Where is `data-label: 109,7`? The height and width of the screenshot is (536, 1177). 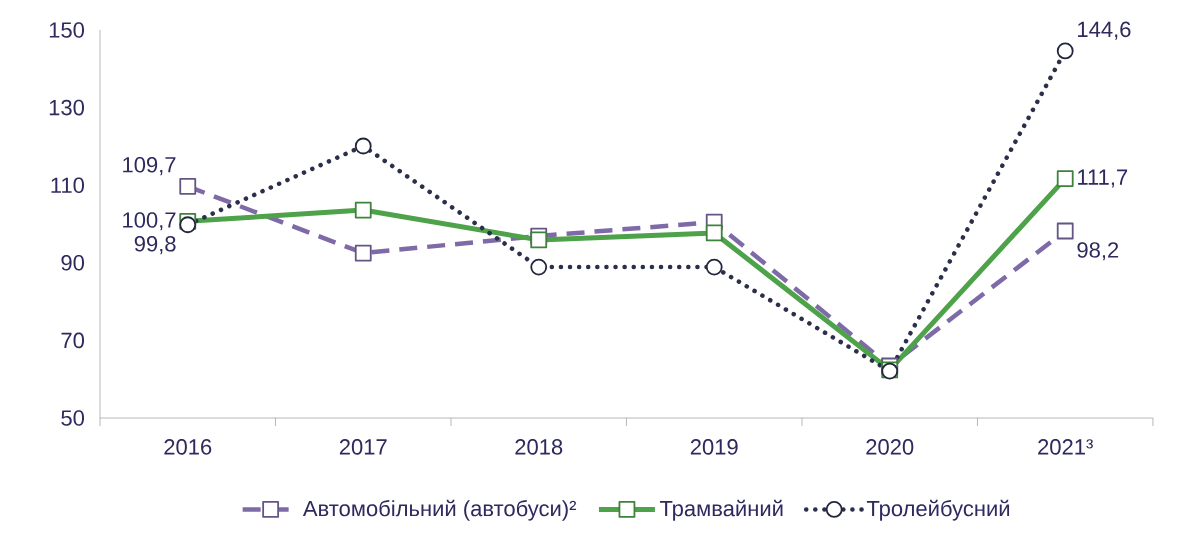 data-label: 109,7 is located at coordinates (149, 166).